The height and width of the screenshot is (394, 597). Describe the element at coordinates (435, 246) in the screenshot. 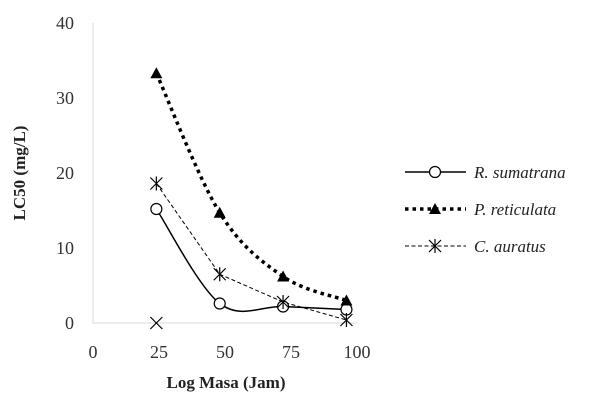

I see `legend-marker-c-auratus` at that location.